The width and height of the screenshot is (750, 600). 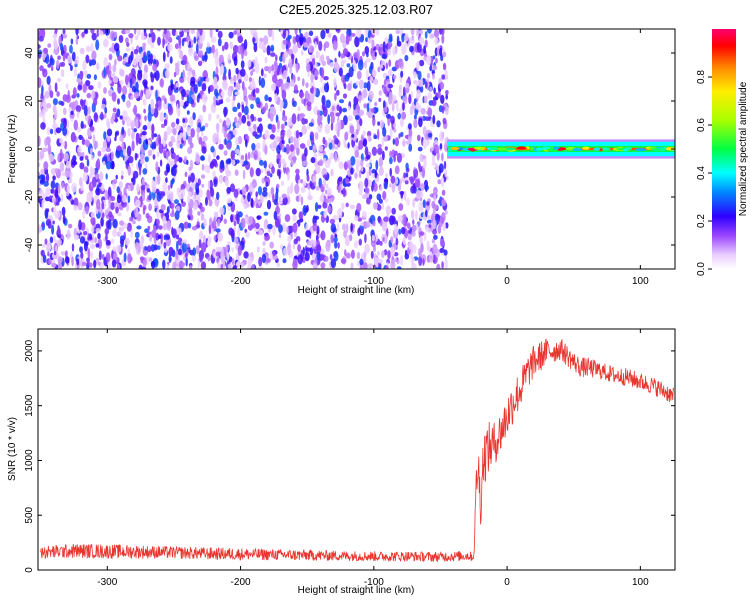 What do you see at coordinates (29, 570) in the screenshot?
I see `y-tick-label: 0` at bounding box center [29, 570].